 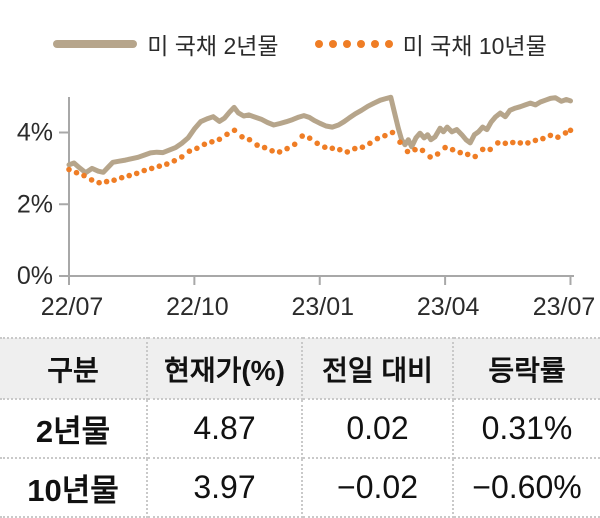 I want to click on x-tick-label: 22/10, so click(x=197, y=307).